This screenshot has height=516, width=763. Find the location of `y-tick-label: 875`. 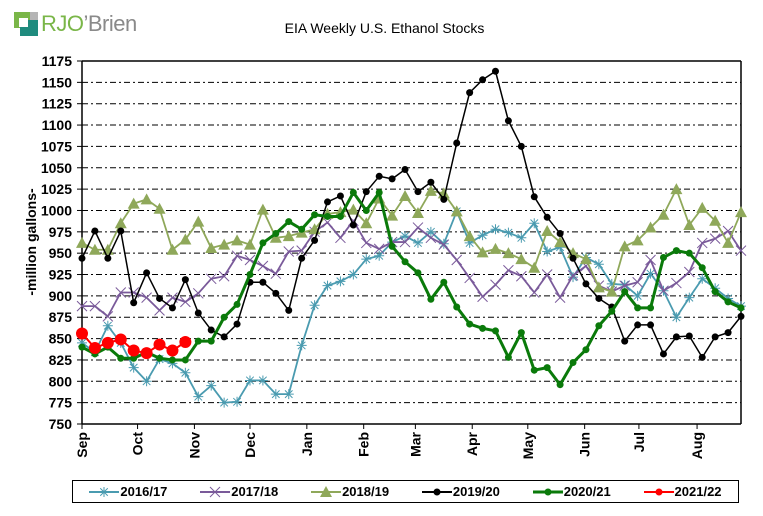

y-tick-label: 875 is located at coordinates (61, 317).